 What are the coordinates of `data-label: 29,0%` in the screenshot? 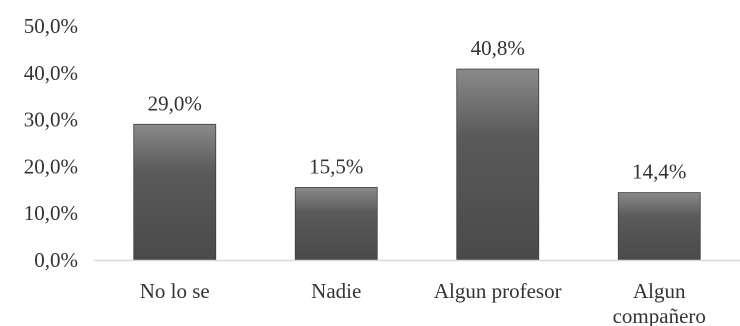 It's located at (175, 103).